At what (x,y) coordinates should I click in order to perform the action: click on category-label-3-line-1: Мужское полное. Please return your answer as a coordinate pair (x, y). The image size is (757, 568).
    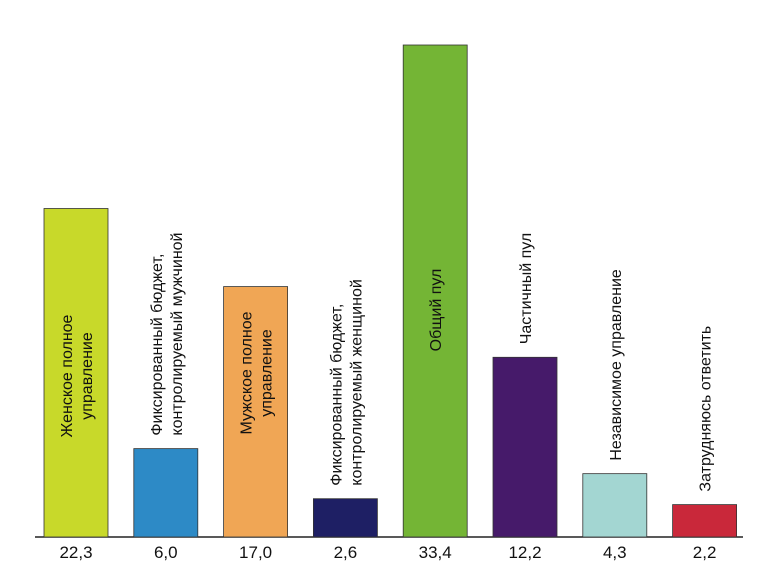
    Looking at the image, I should click on (247, 372).